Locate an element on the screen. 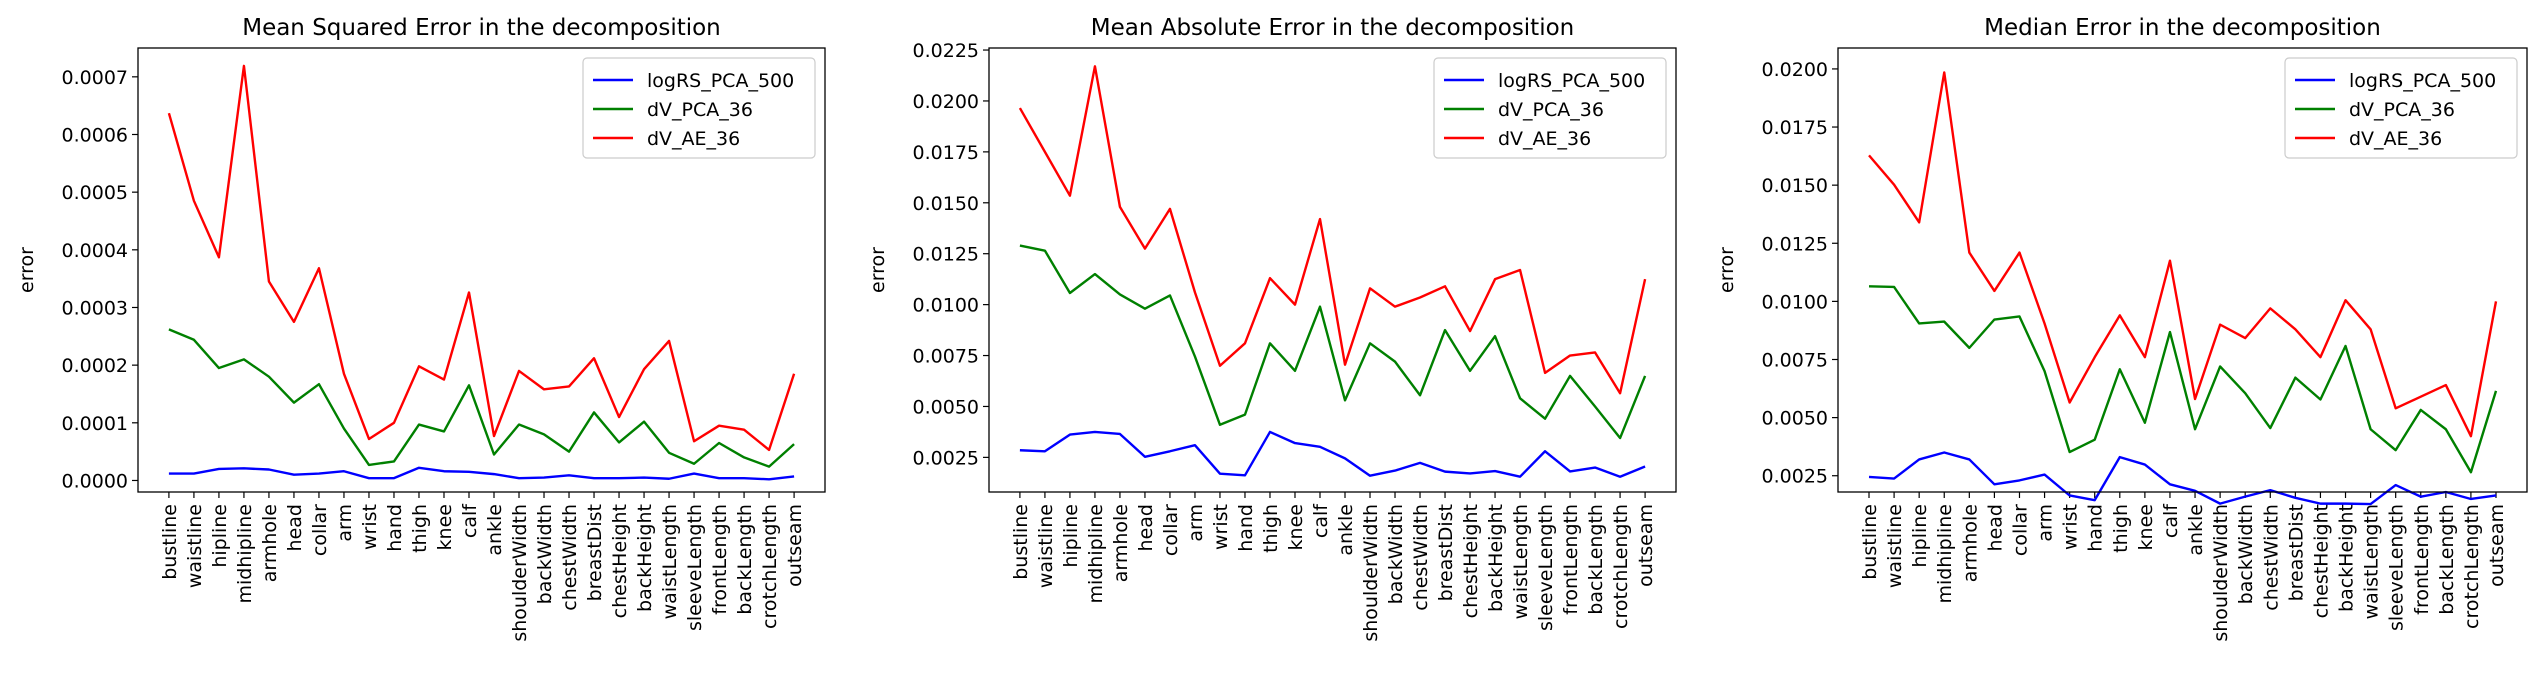 Image resolution: width=2538 pixels, height=680 pixels. legend-label: dV_PCA_36 is located at coordinates (700, 110).